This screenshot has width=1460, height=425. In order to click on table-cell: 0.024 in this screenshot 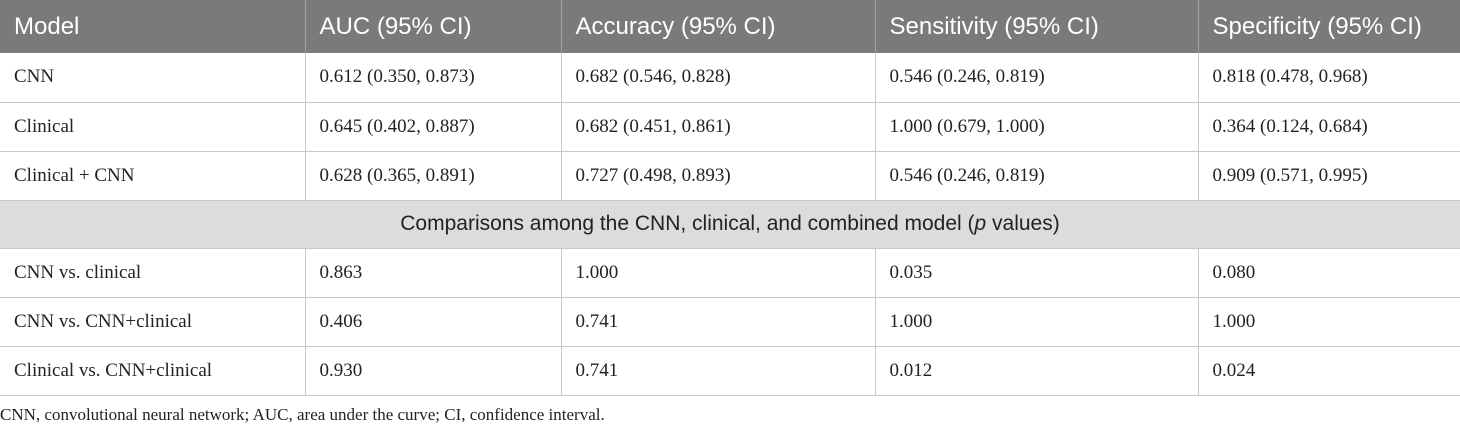, I will do `click(1329, 371)`.